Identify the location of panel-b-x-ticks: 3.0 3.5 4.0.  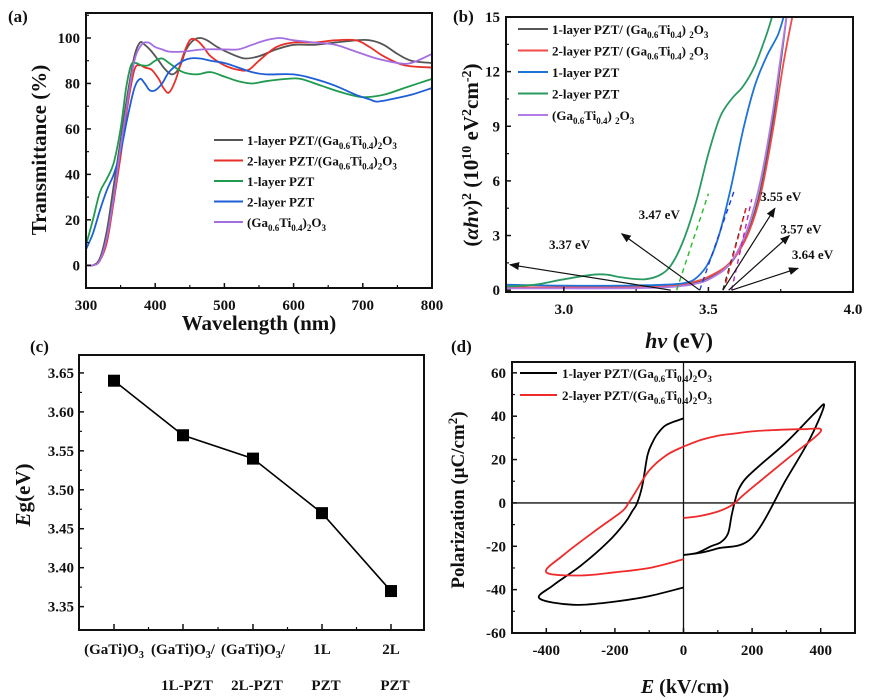
(708, 302).